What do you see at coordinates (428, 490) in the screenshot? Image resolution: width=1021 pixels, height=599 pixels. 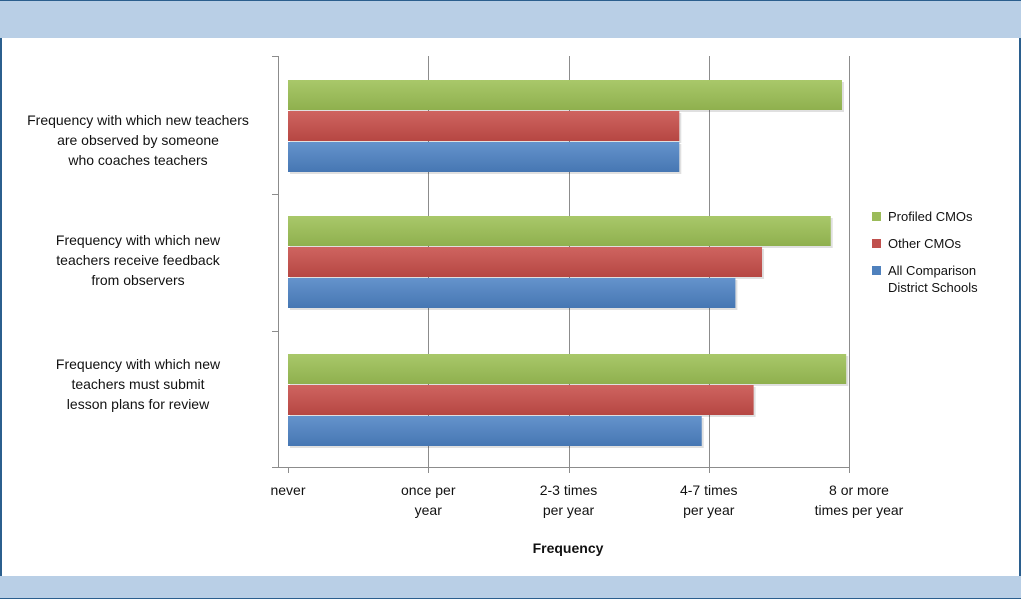 I see `x-tick-label-line: once per` at bounding box center [428, 490].